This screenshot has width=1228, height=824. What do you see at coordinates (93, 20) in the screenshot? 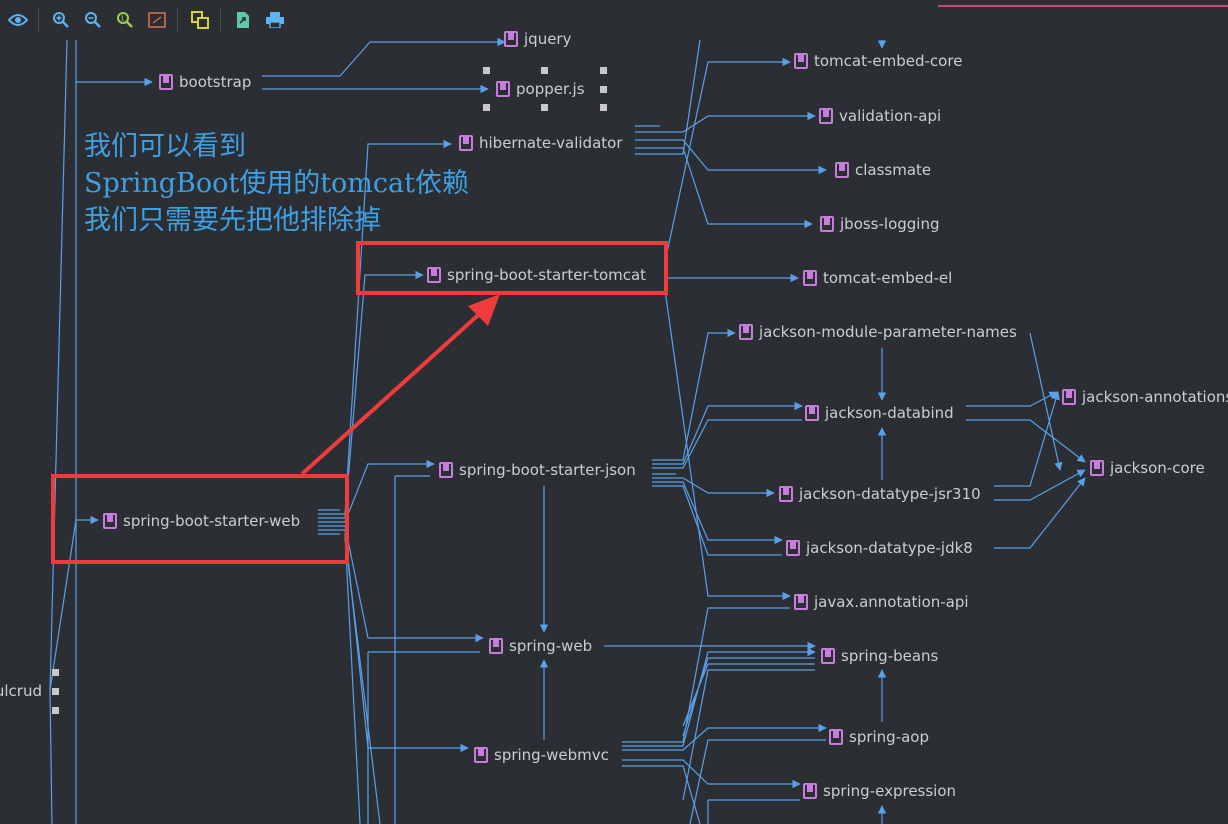
I see `zoom-out-icon` at bounding box center [93, 20].